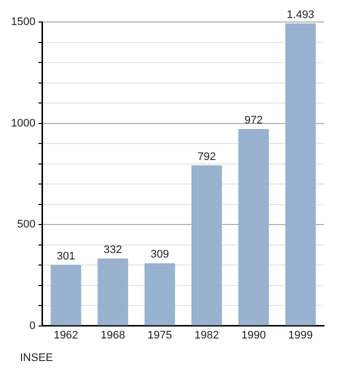 The height and width of the screenshot is (373, 350). I want to click on x-tick-label: 1990, so click(253, 335).